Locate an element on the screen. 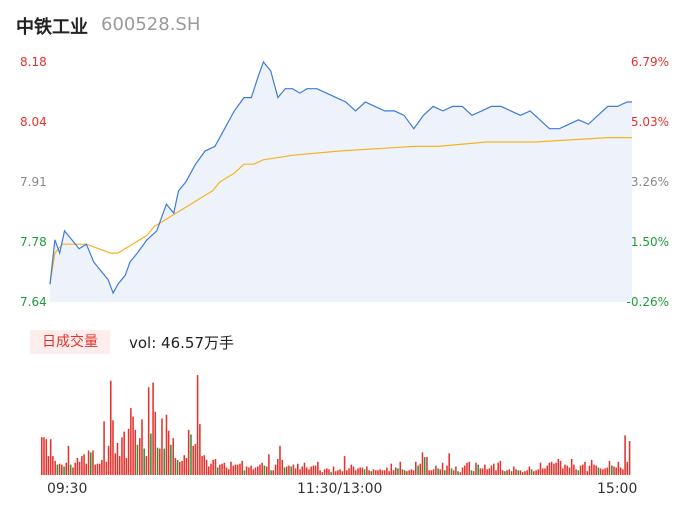 This screenshot has height=524, width=686. time-tick-label: 15:00 is located at coordinates (617, 489).